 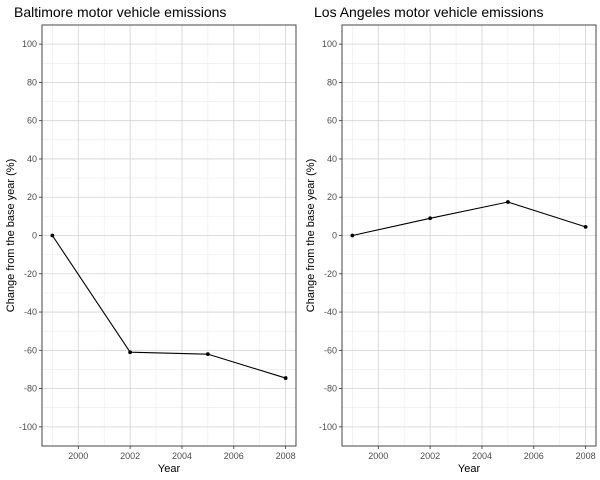 What do you see at coordinates (430, 456) in the screenshot?
I see `los-angeles-x-tick-label: 2002` at bounding box center [430, 456].